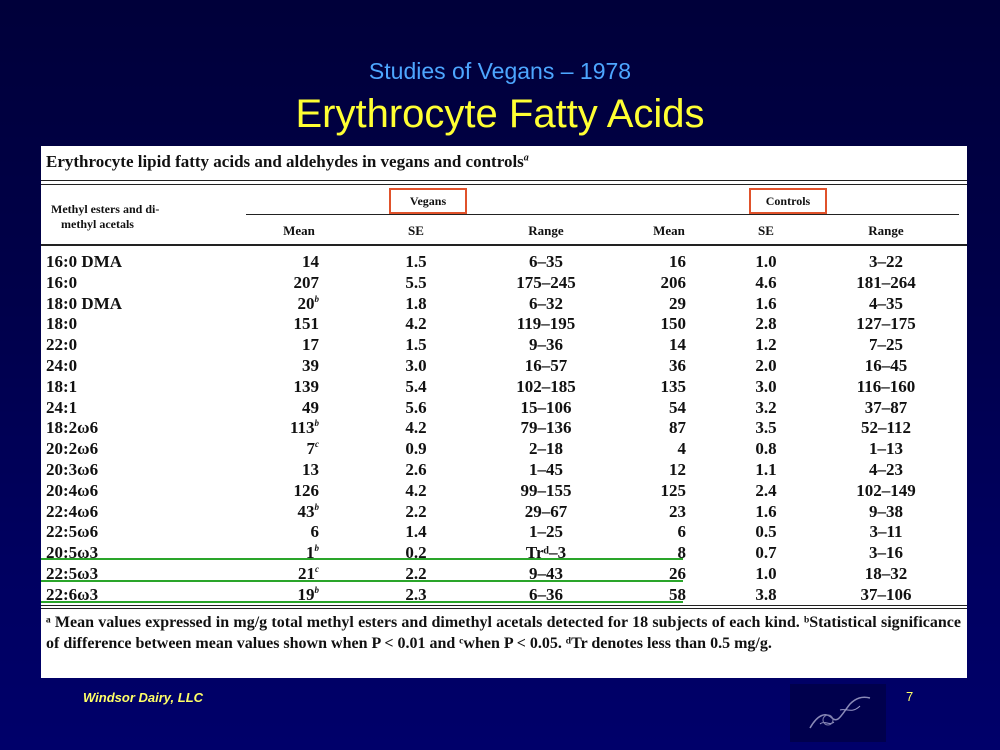 The height and width of the screenshot is (750, 1000). I want to click on vegans-range: 102–185, so click(546, 386).